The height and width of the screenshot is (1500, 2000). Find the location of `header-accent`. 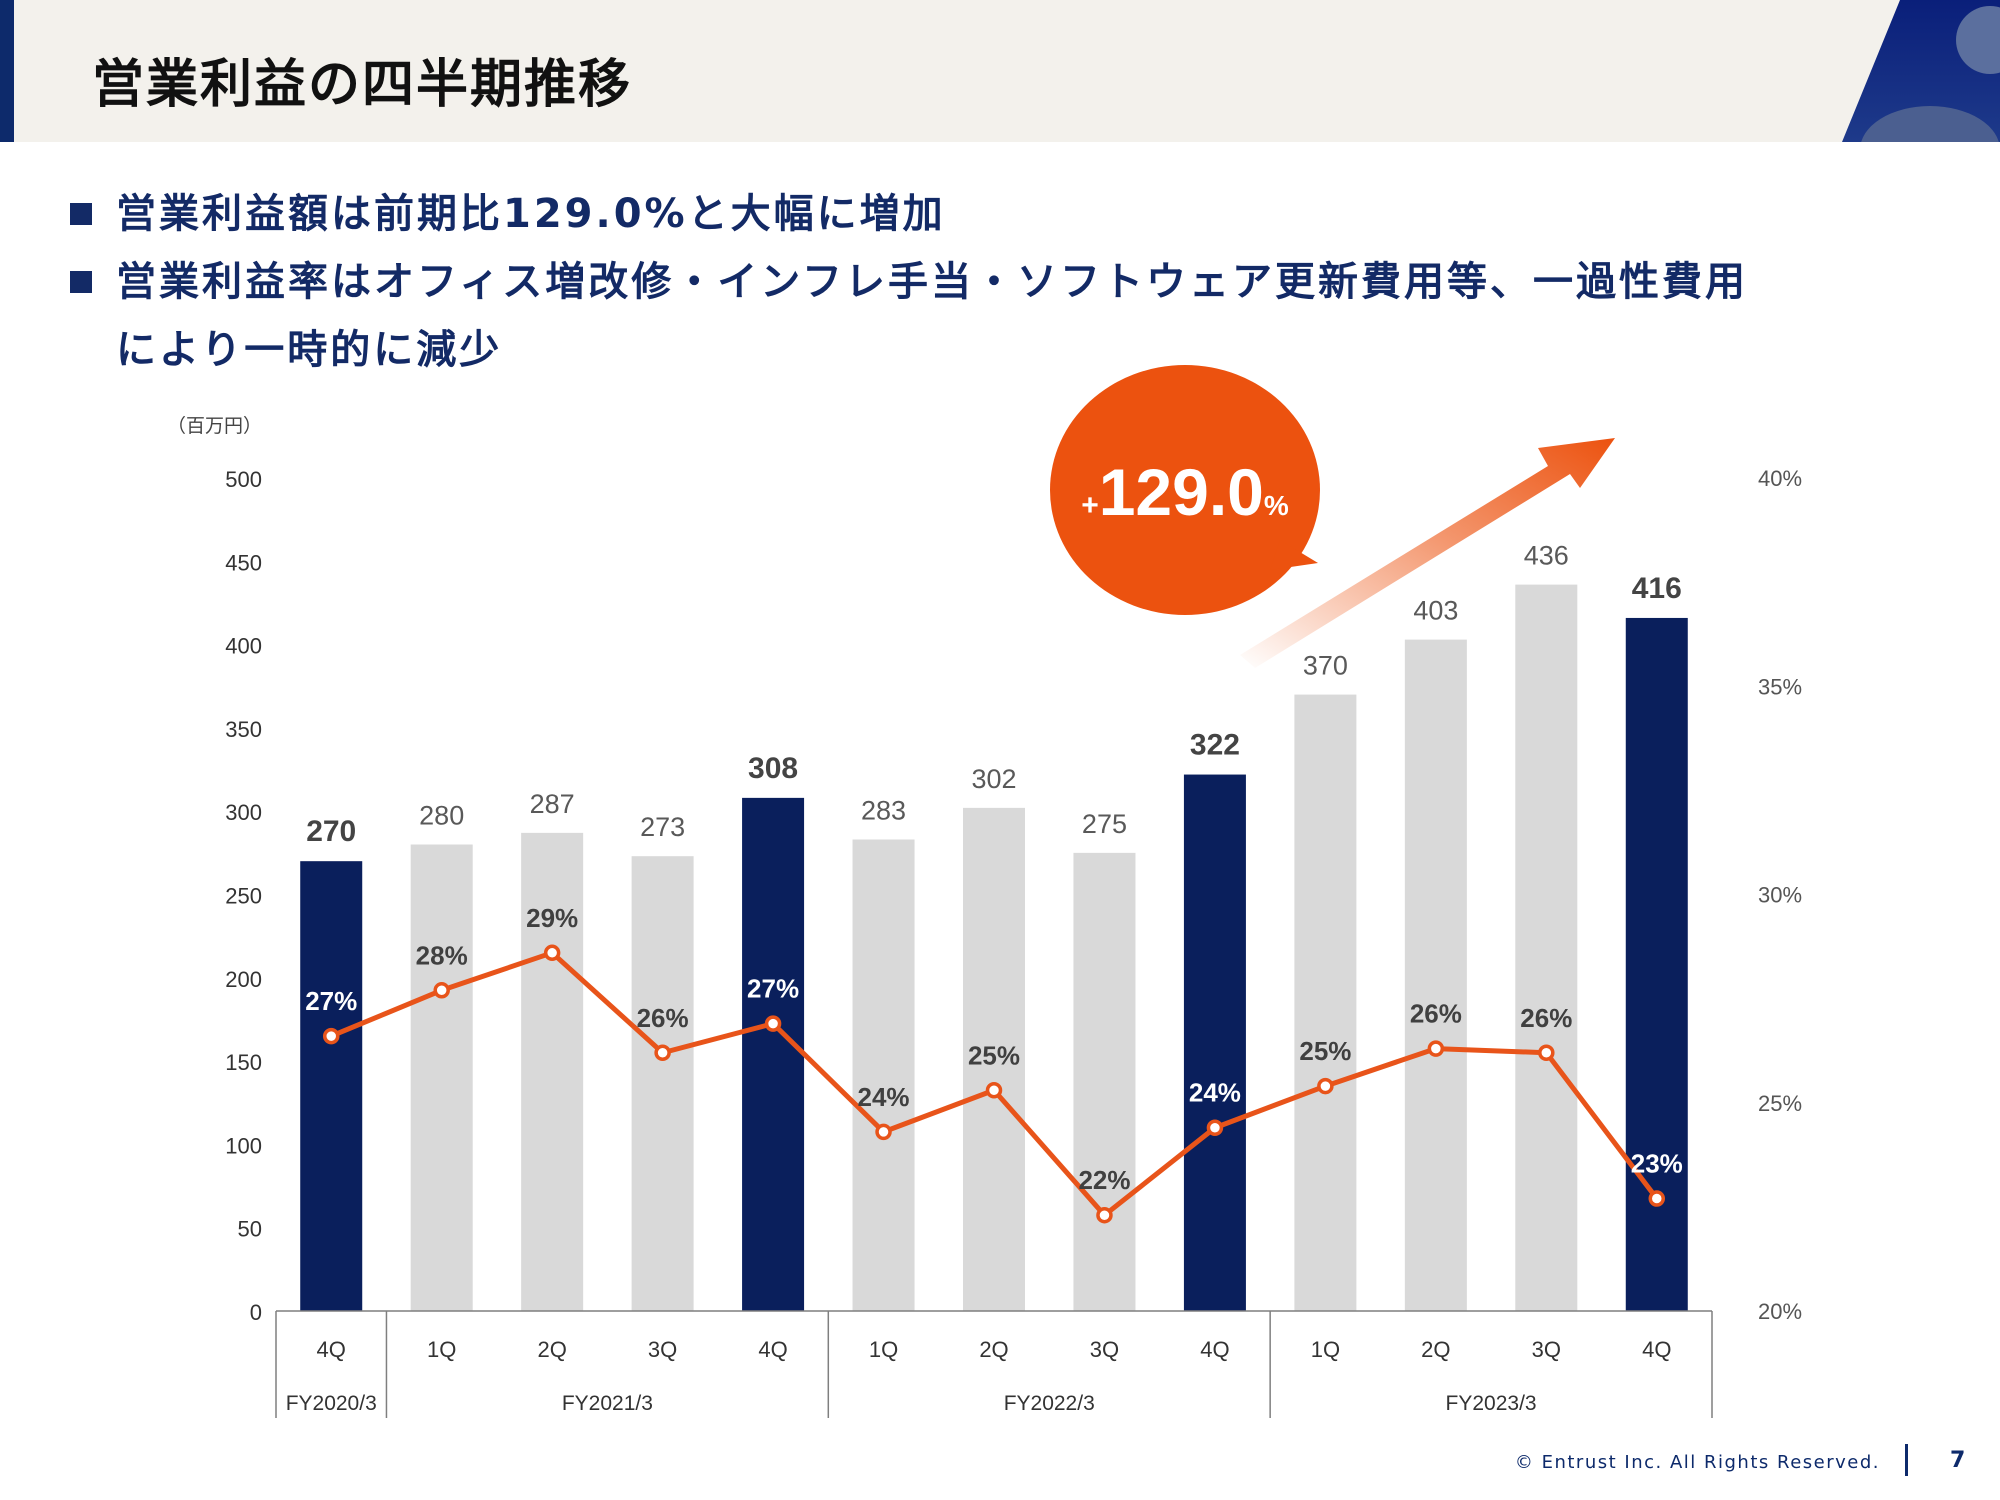

header-accent is located at coordinates (7, 71).